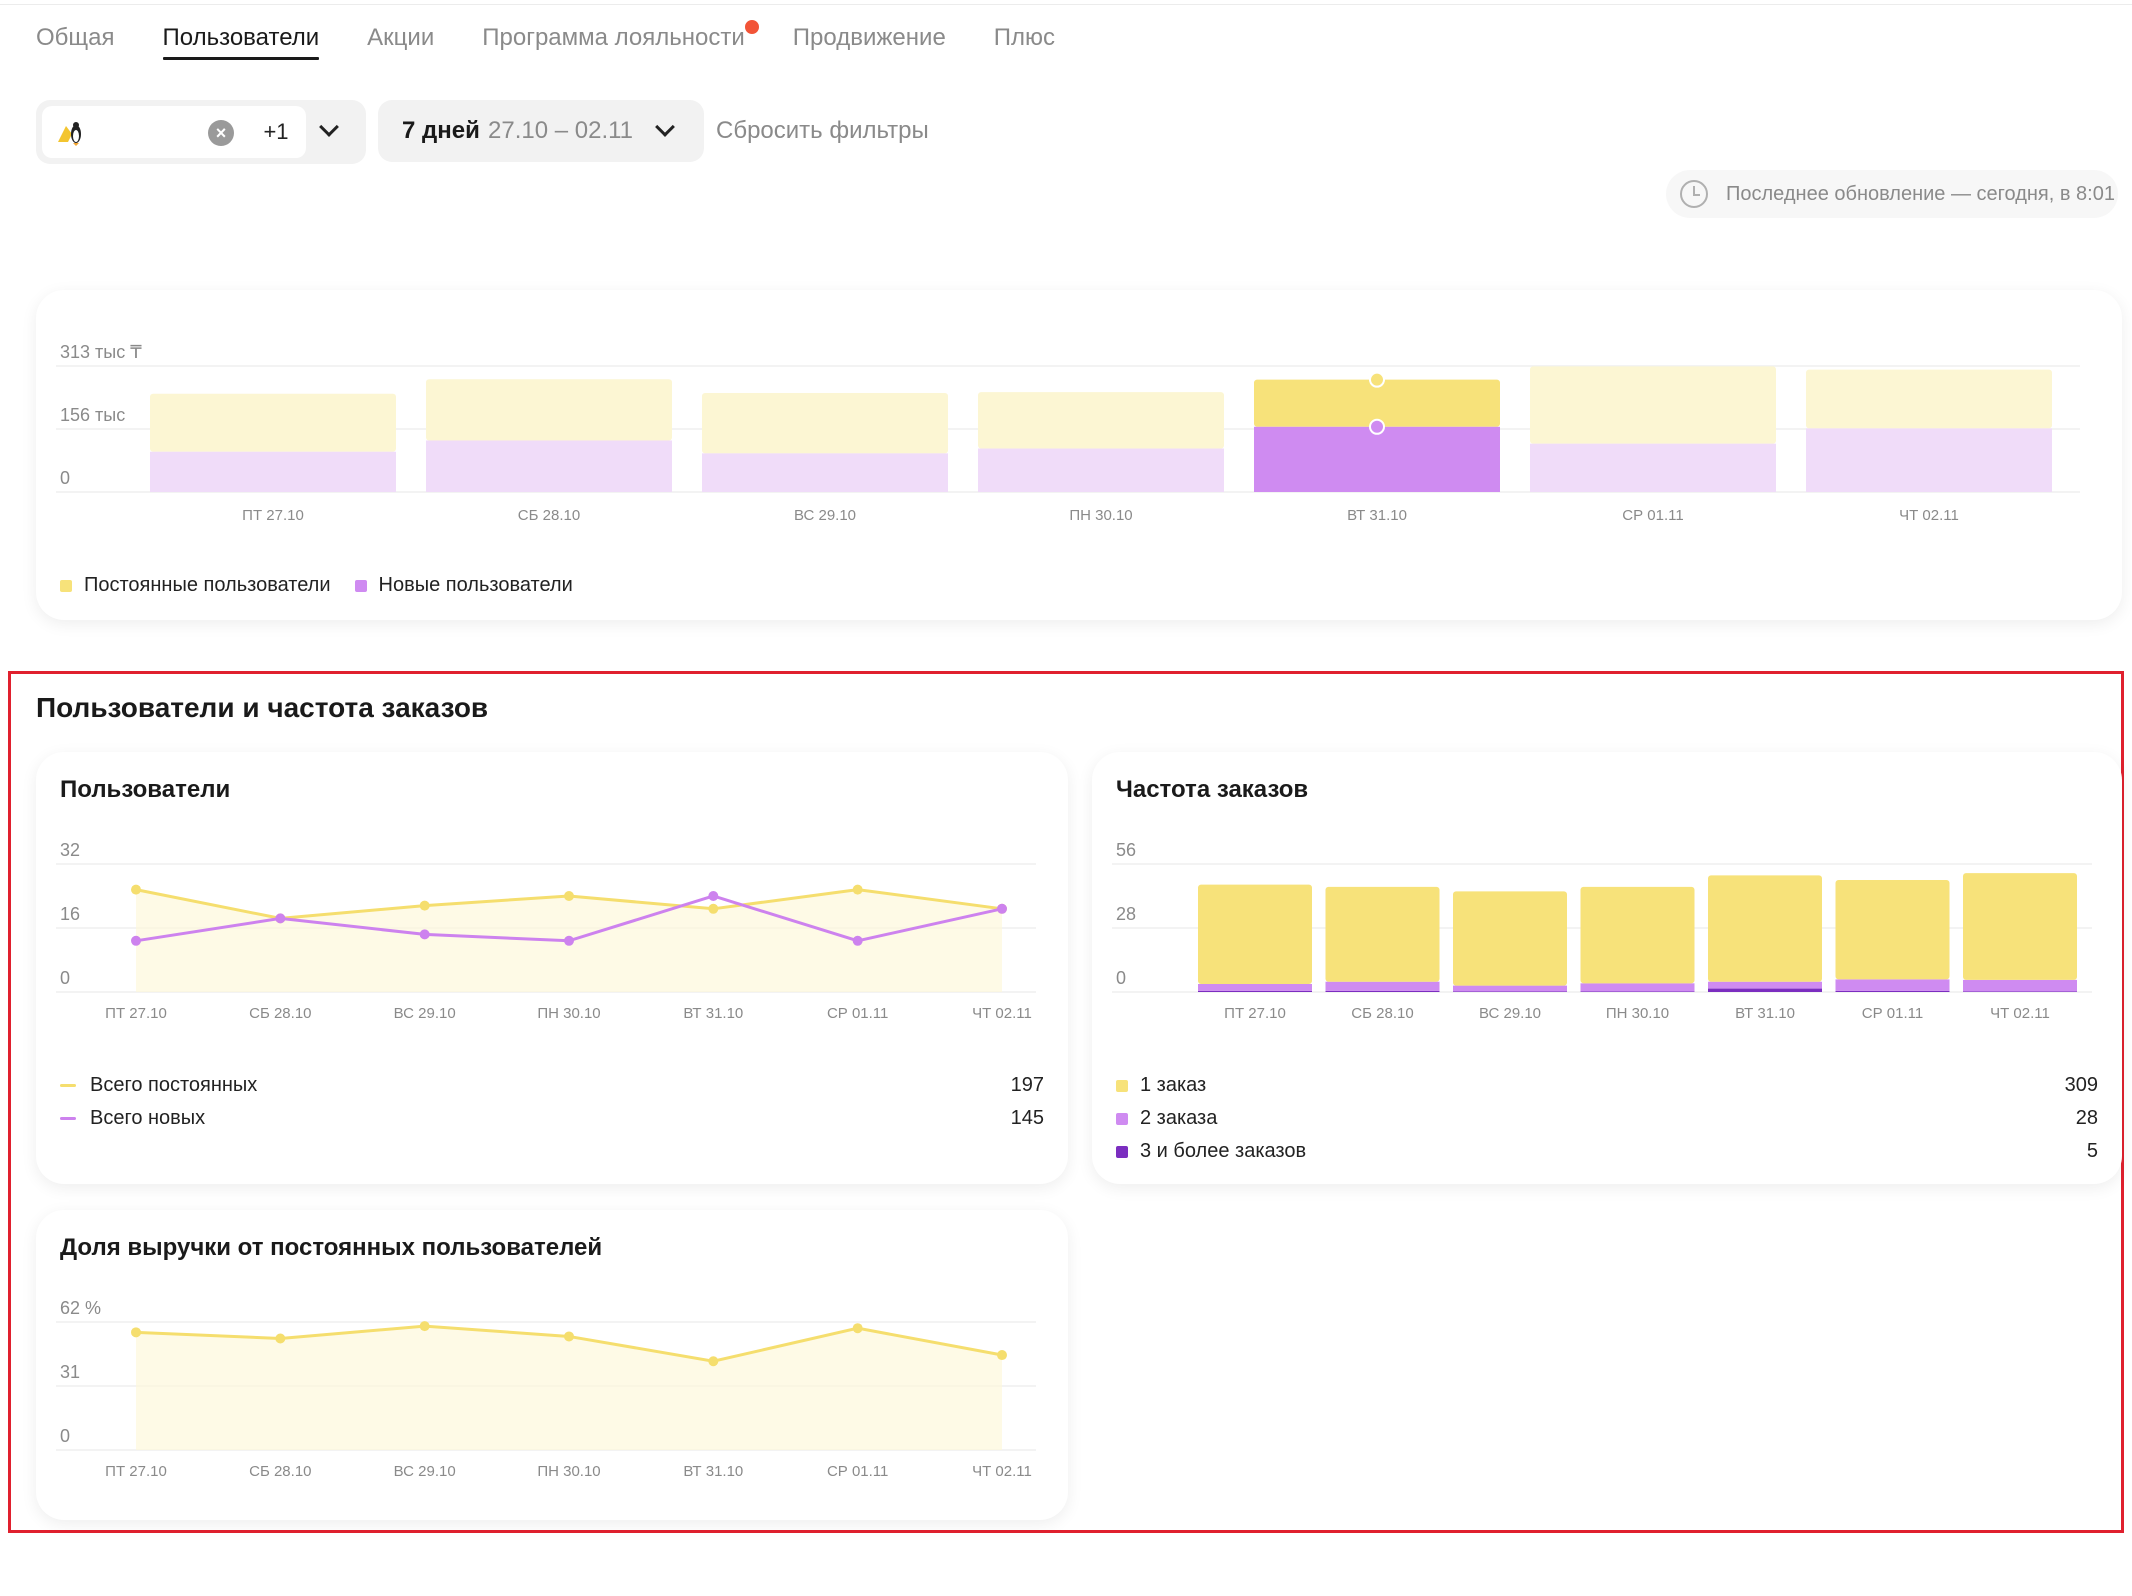 This screenshot has width=2132, height=1596. Describe the element at coordinates (145, 789) in the screenshot. I see `users-card-title: Пользователи` at that location.